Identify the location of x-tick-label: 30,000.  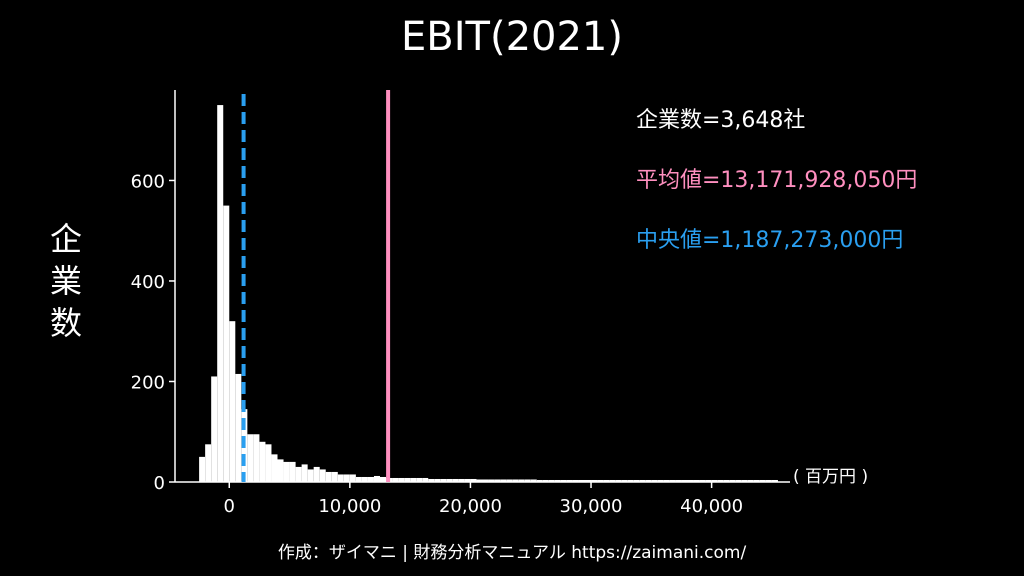
(591, 506).